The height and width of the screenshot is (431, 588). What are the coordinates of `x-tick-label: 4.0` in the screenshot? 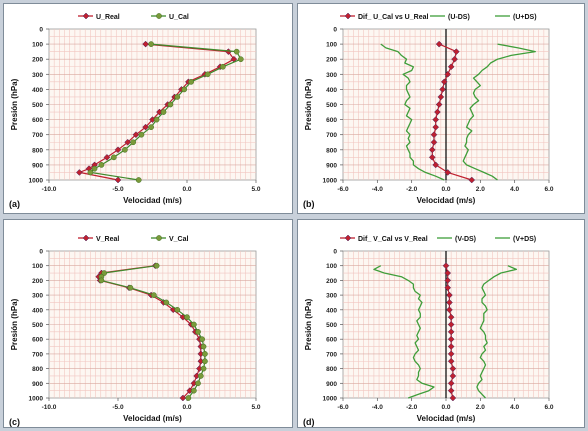 It's located at (514, 407).